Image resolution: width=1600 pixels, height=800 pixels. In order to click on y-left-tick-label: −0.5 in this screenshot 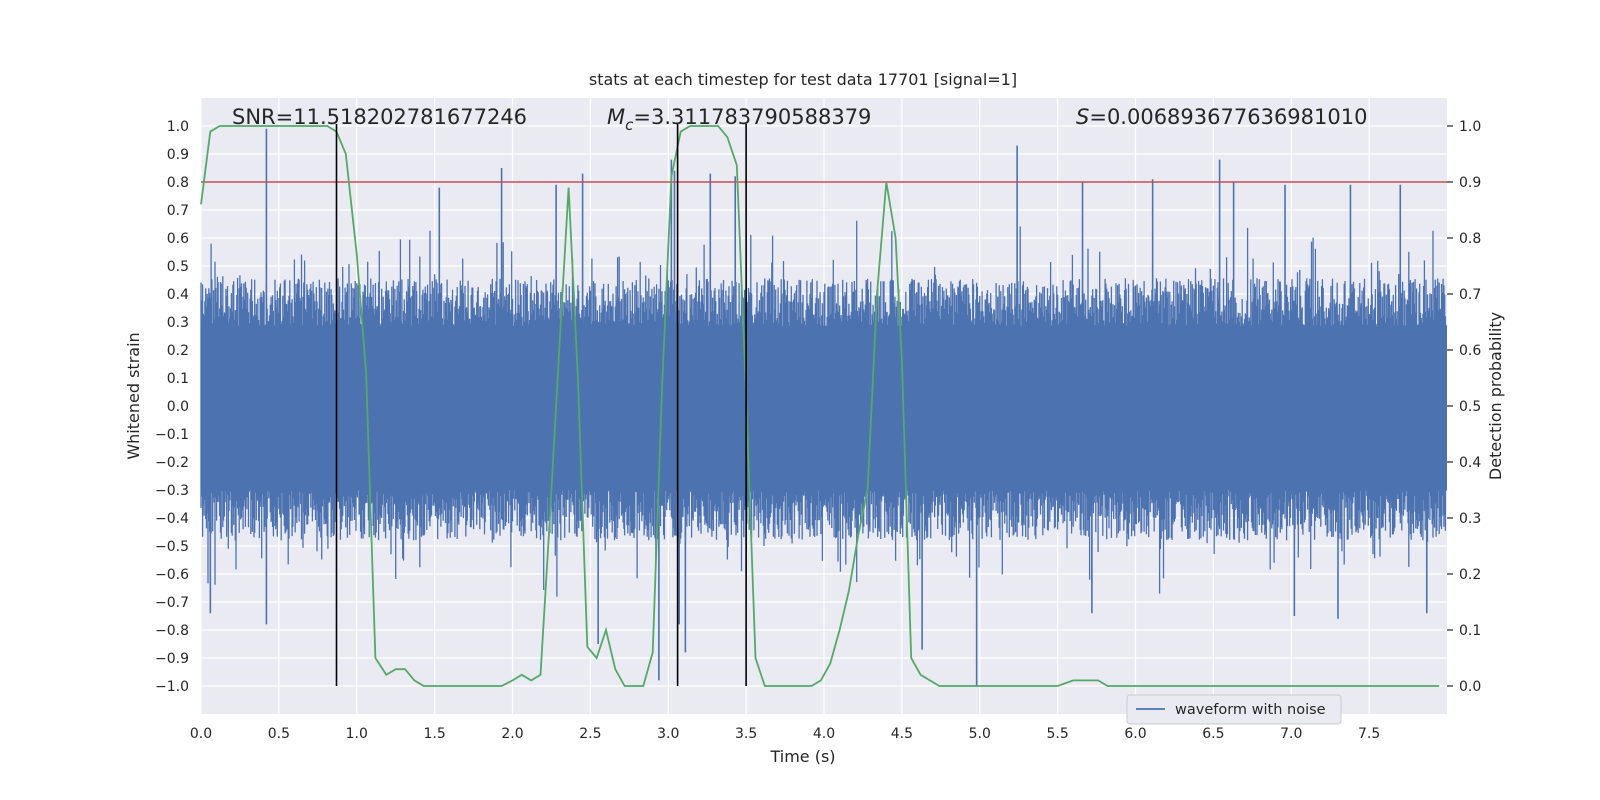, I will do `click(172, 547)`.